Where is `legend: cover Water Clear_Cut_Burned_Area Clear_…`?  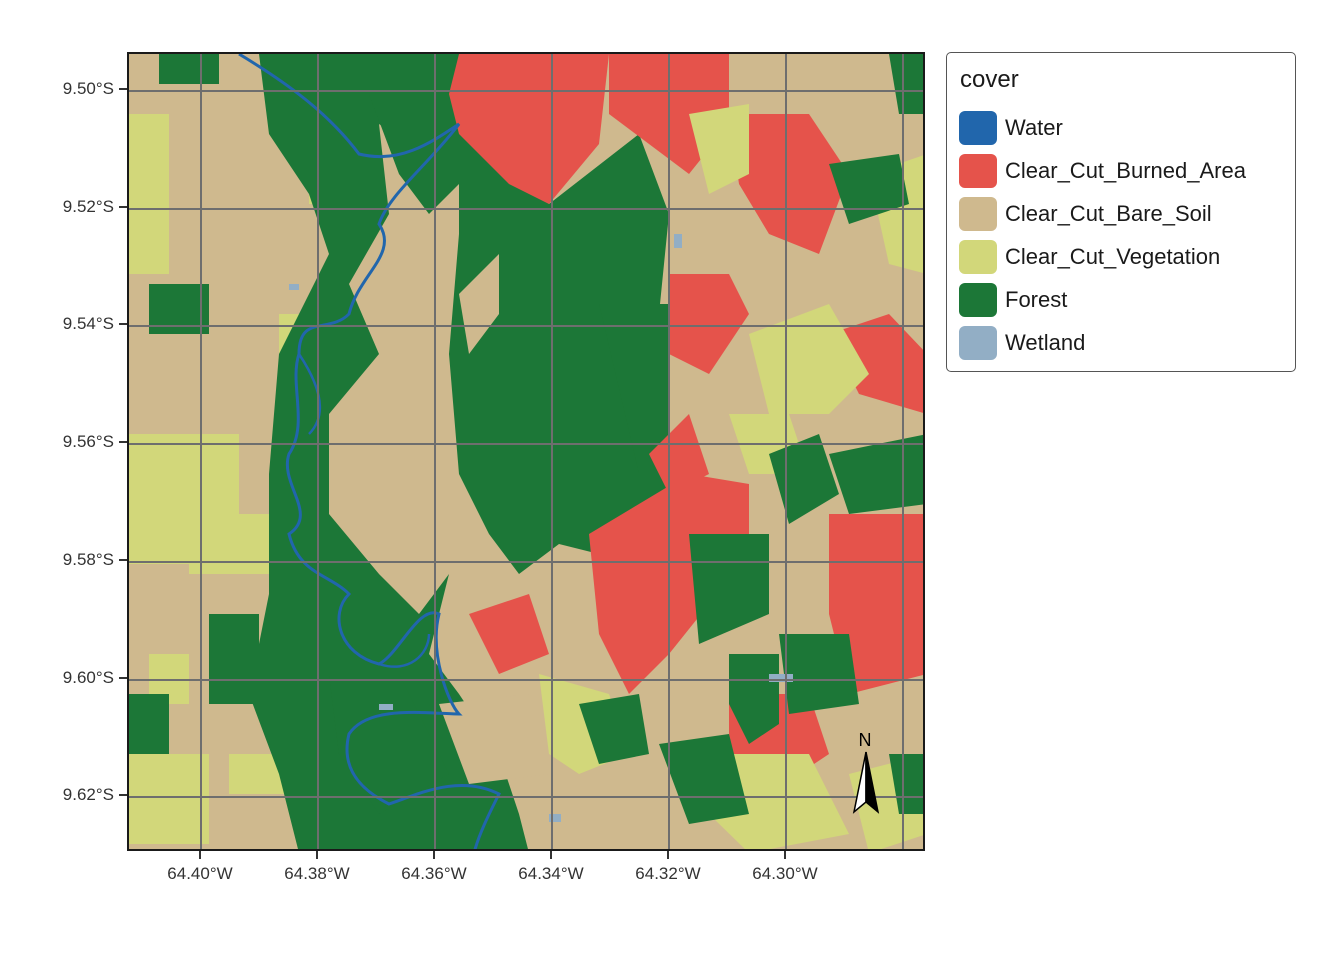 legend: cover Water Clear_Cut_Burned_Area Clear_… is located at coordinates (1121, 212).